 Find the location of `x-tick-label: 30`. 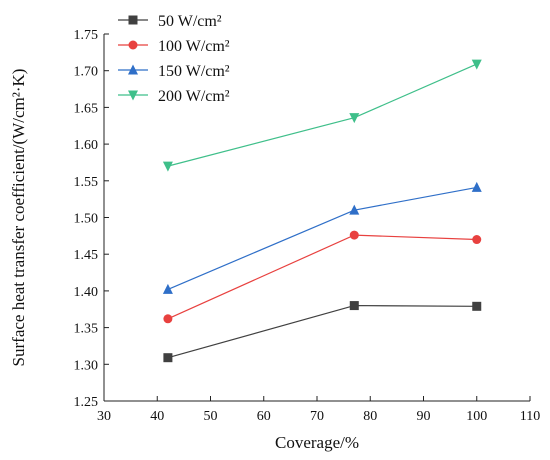

x-tick-label: 30 is located at coordinates (104, 416).